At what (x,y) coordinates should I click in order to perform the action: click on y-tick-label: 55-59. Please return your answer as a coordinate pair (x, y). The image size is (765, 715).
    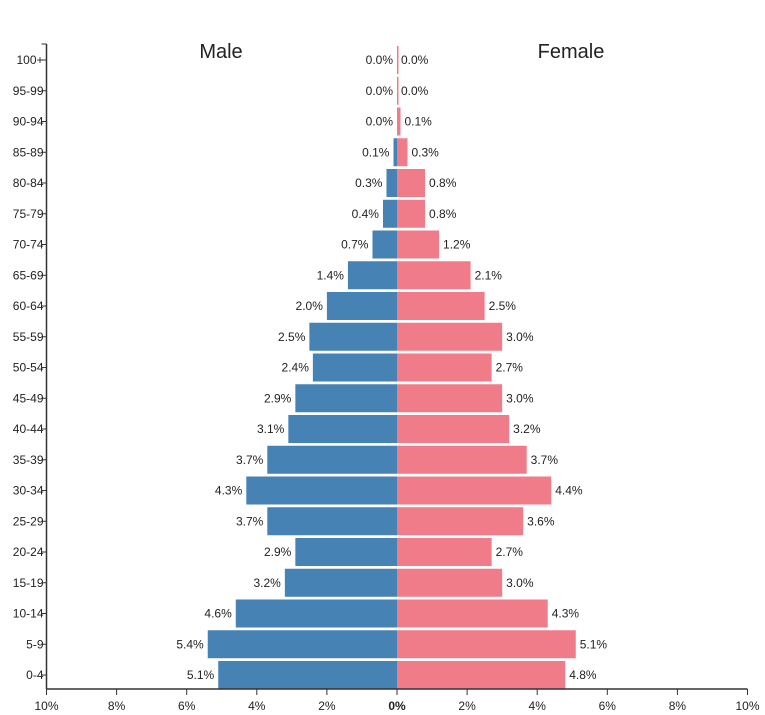
    Looking at the image, I should click on (28, 337).